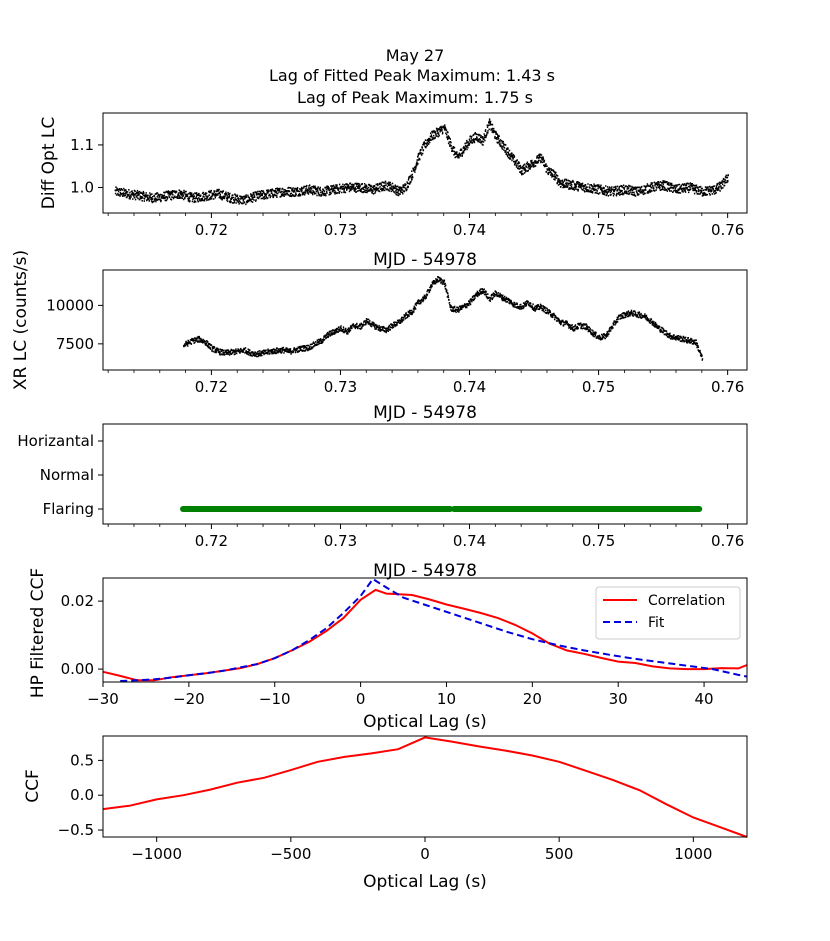  Describe the element at coordinates (412, 75) in the screenshot. I see `title-line-2: Lag of Fitted Peak Maximum: 1.43 s` at that location.